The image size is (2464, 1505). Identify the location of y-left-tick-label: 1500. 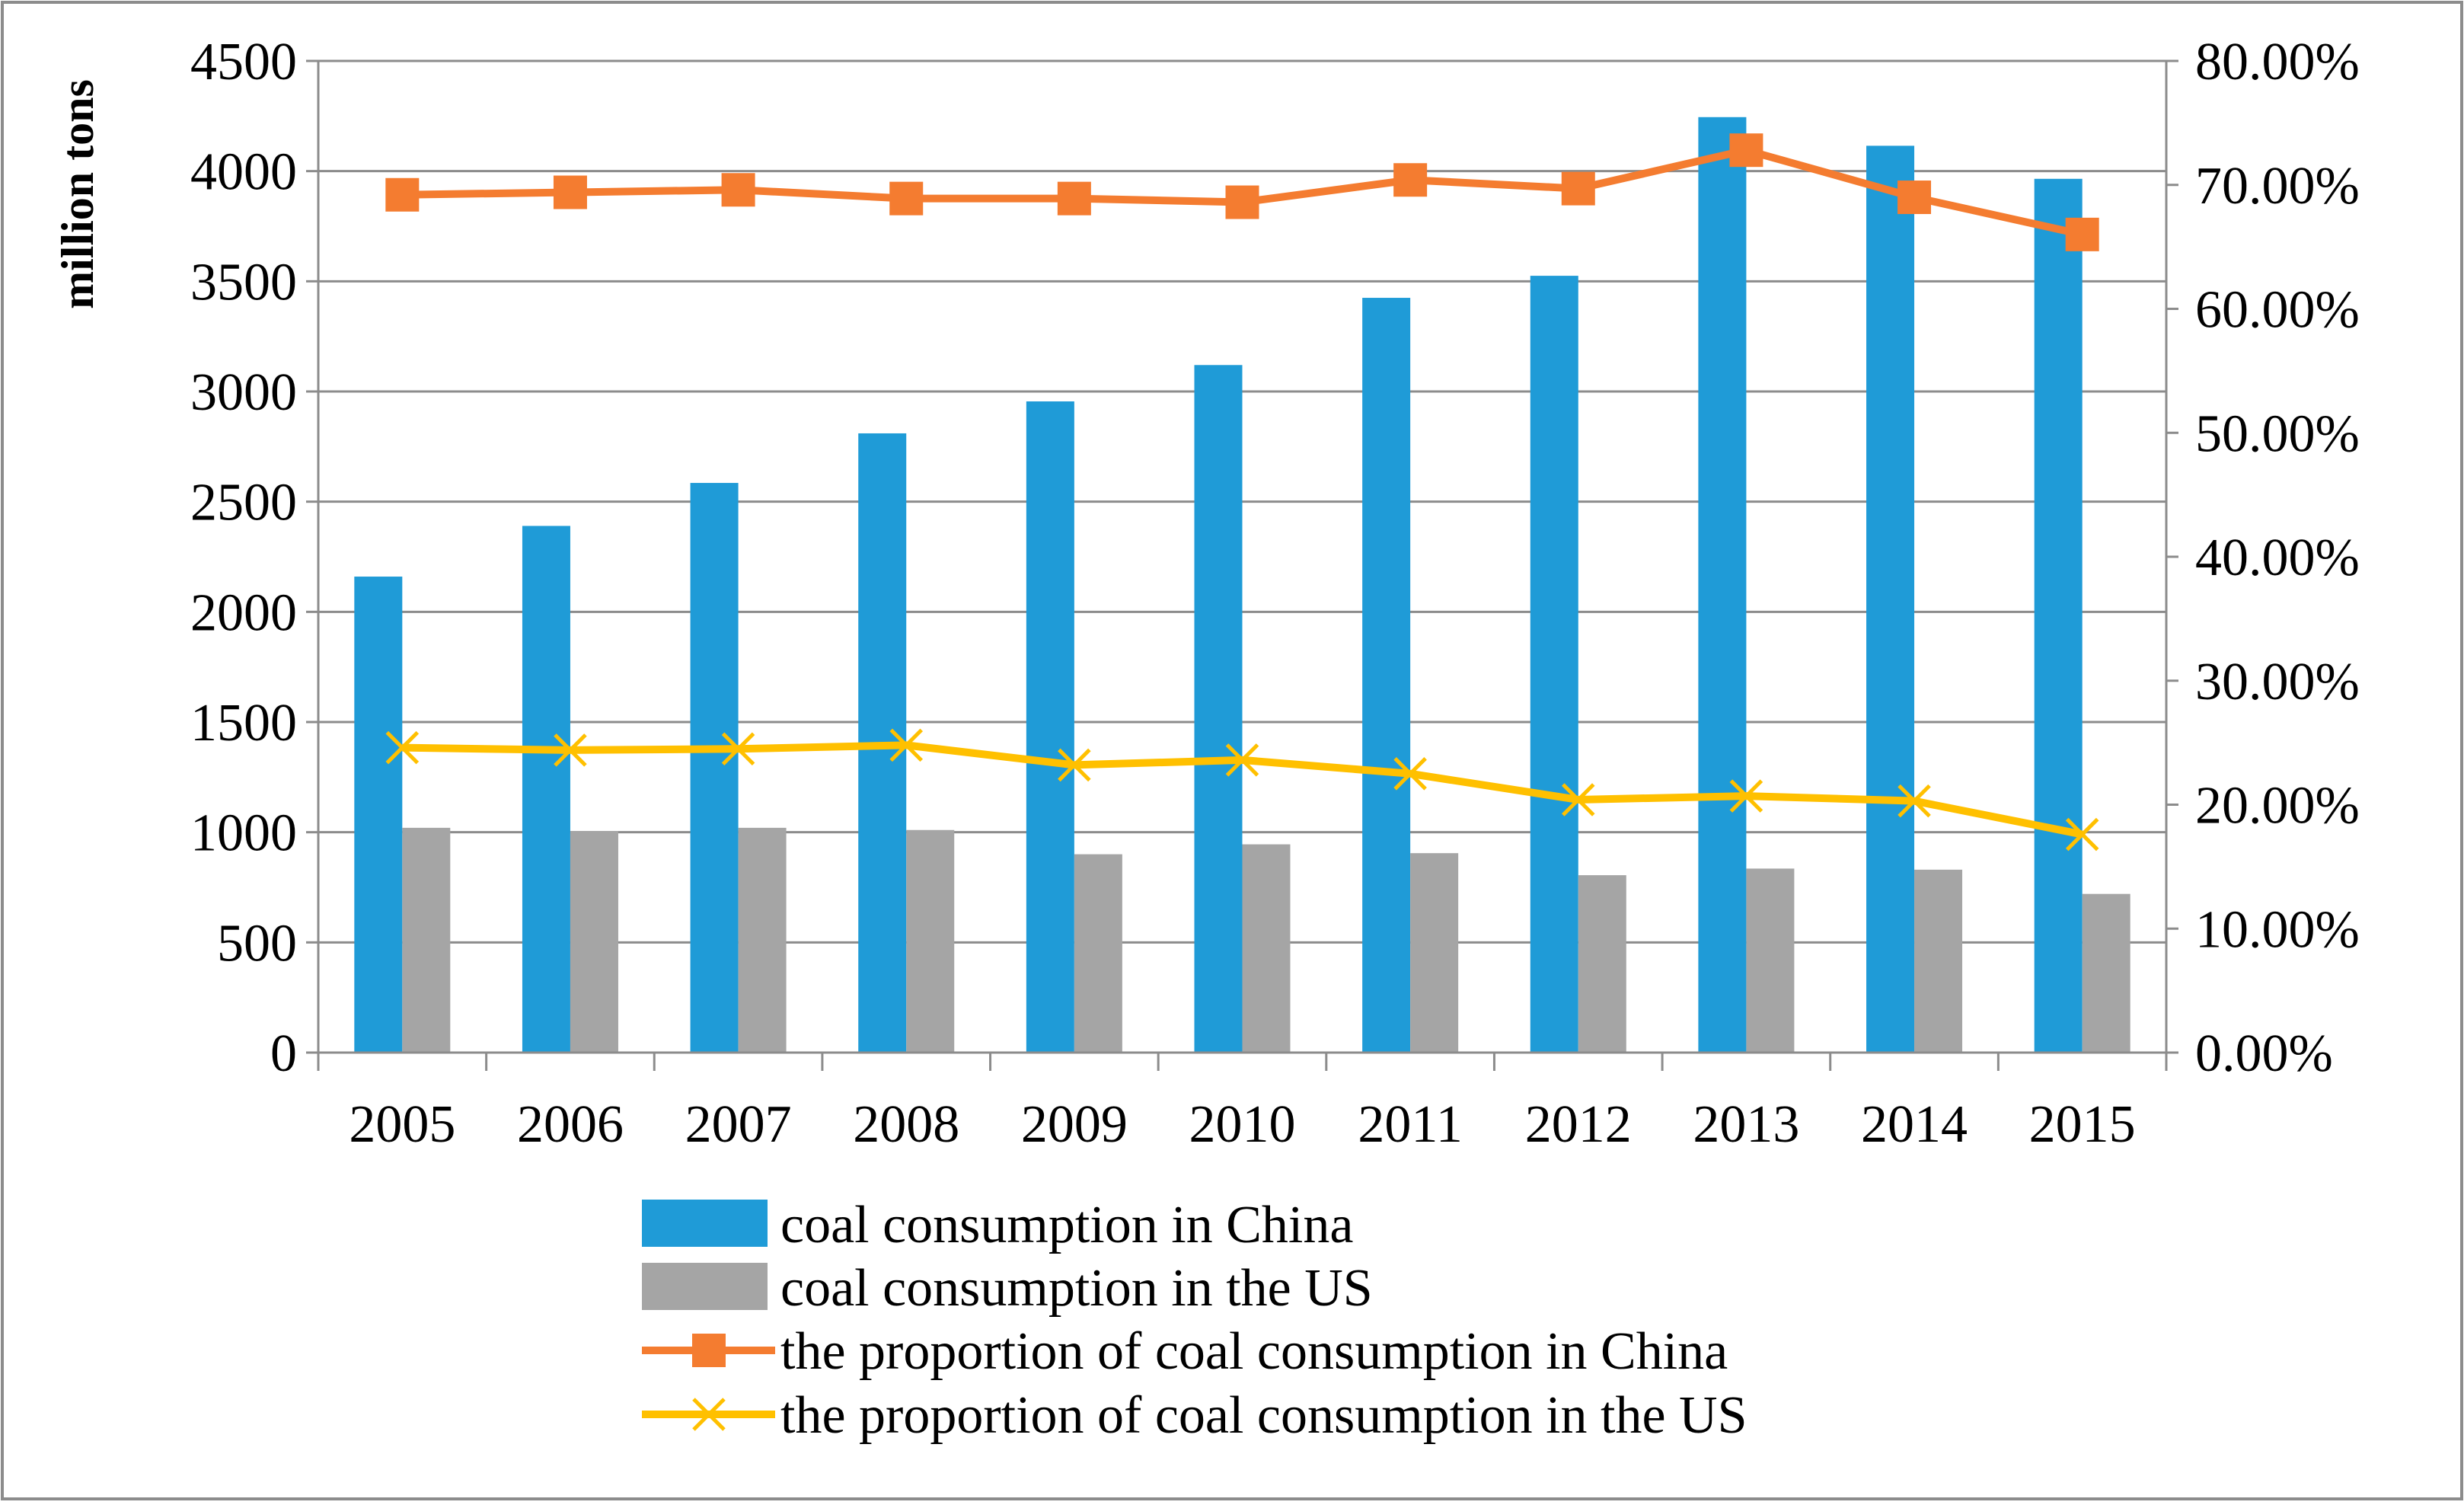
(243, 723).